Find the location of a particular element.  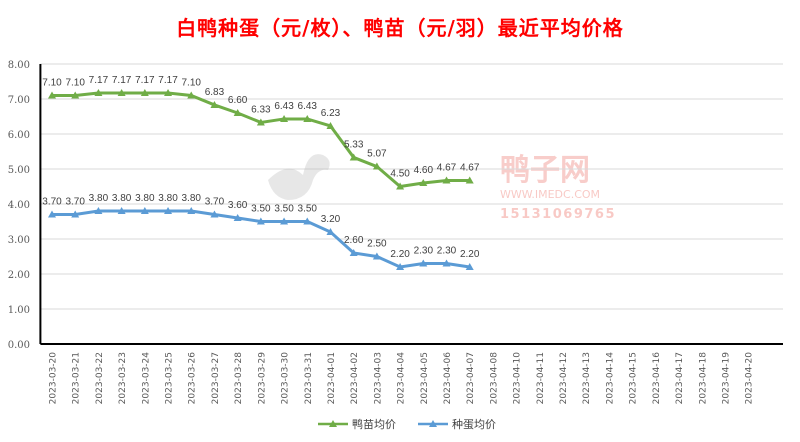

y-tick-label: 4.00 is located at coordinates (19, 205).